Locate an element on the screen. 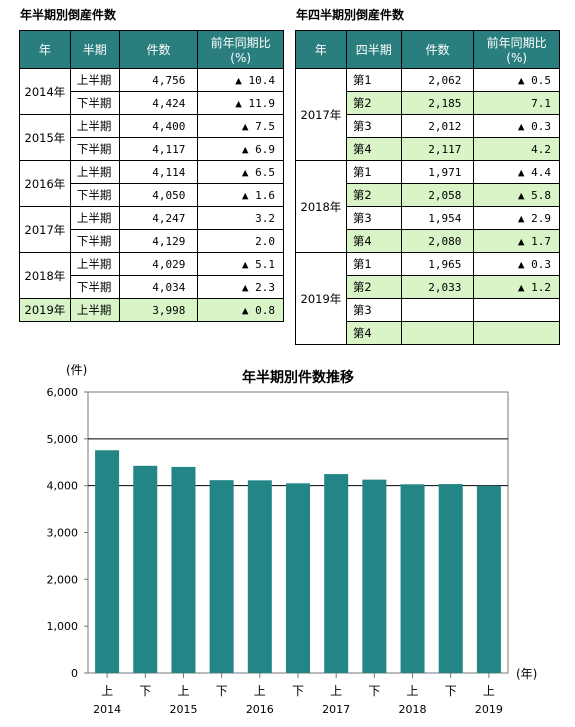 This screenshot has width=575, height=727. cell-count: 2,012 is located at coordinates (437, 126).